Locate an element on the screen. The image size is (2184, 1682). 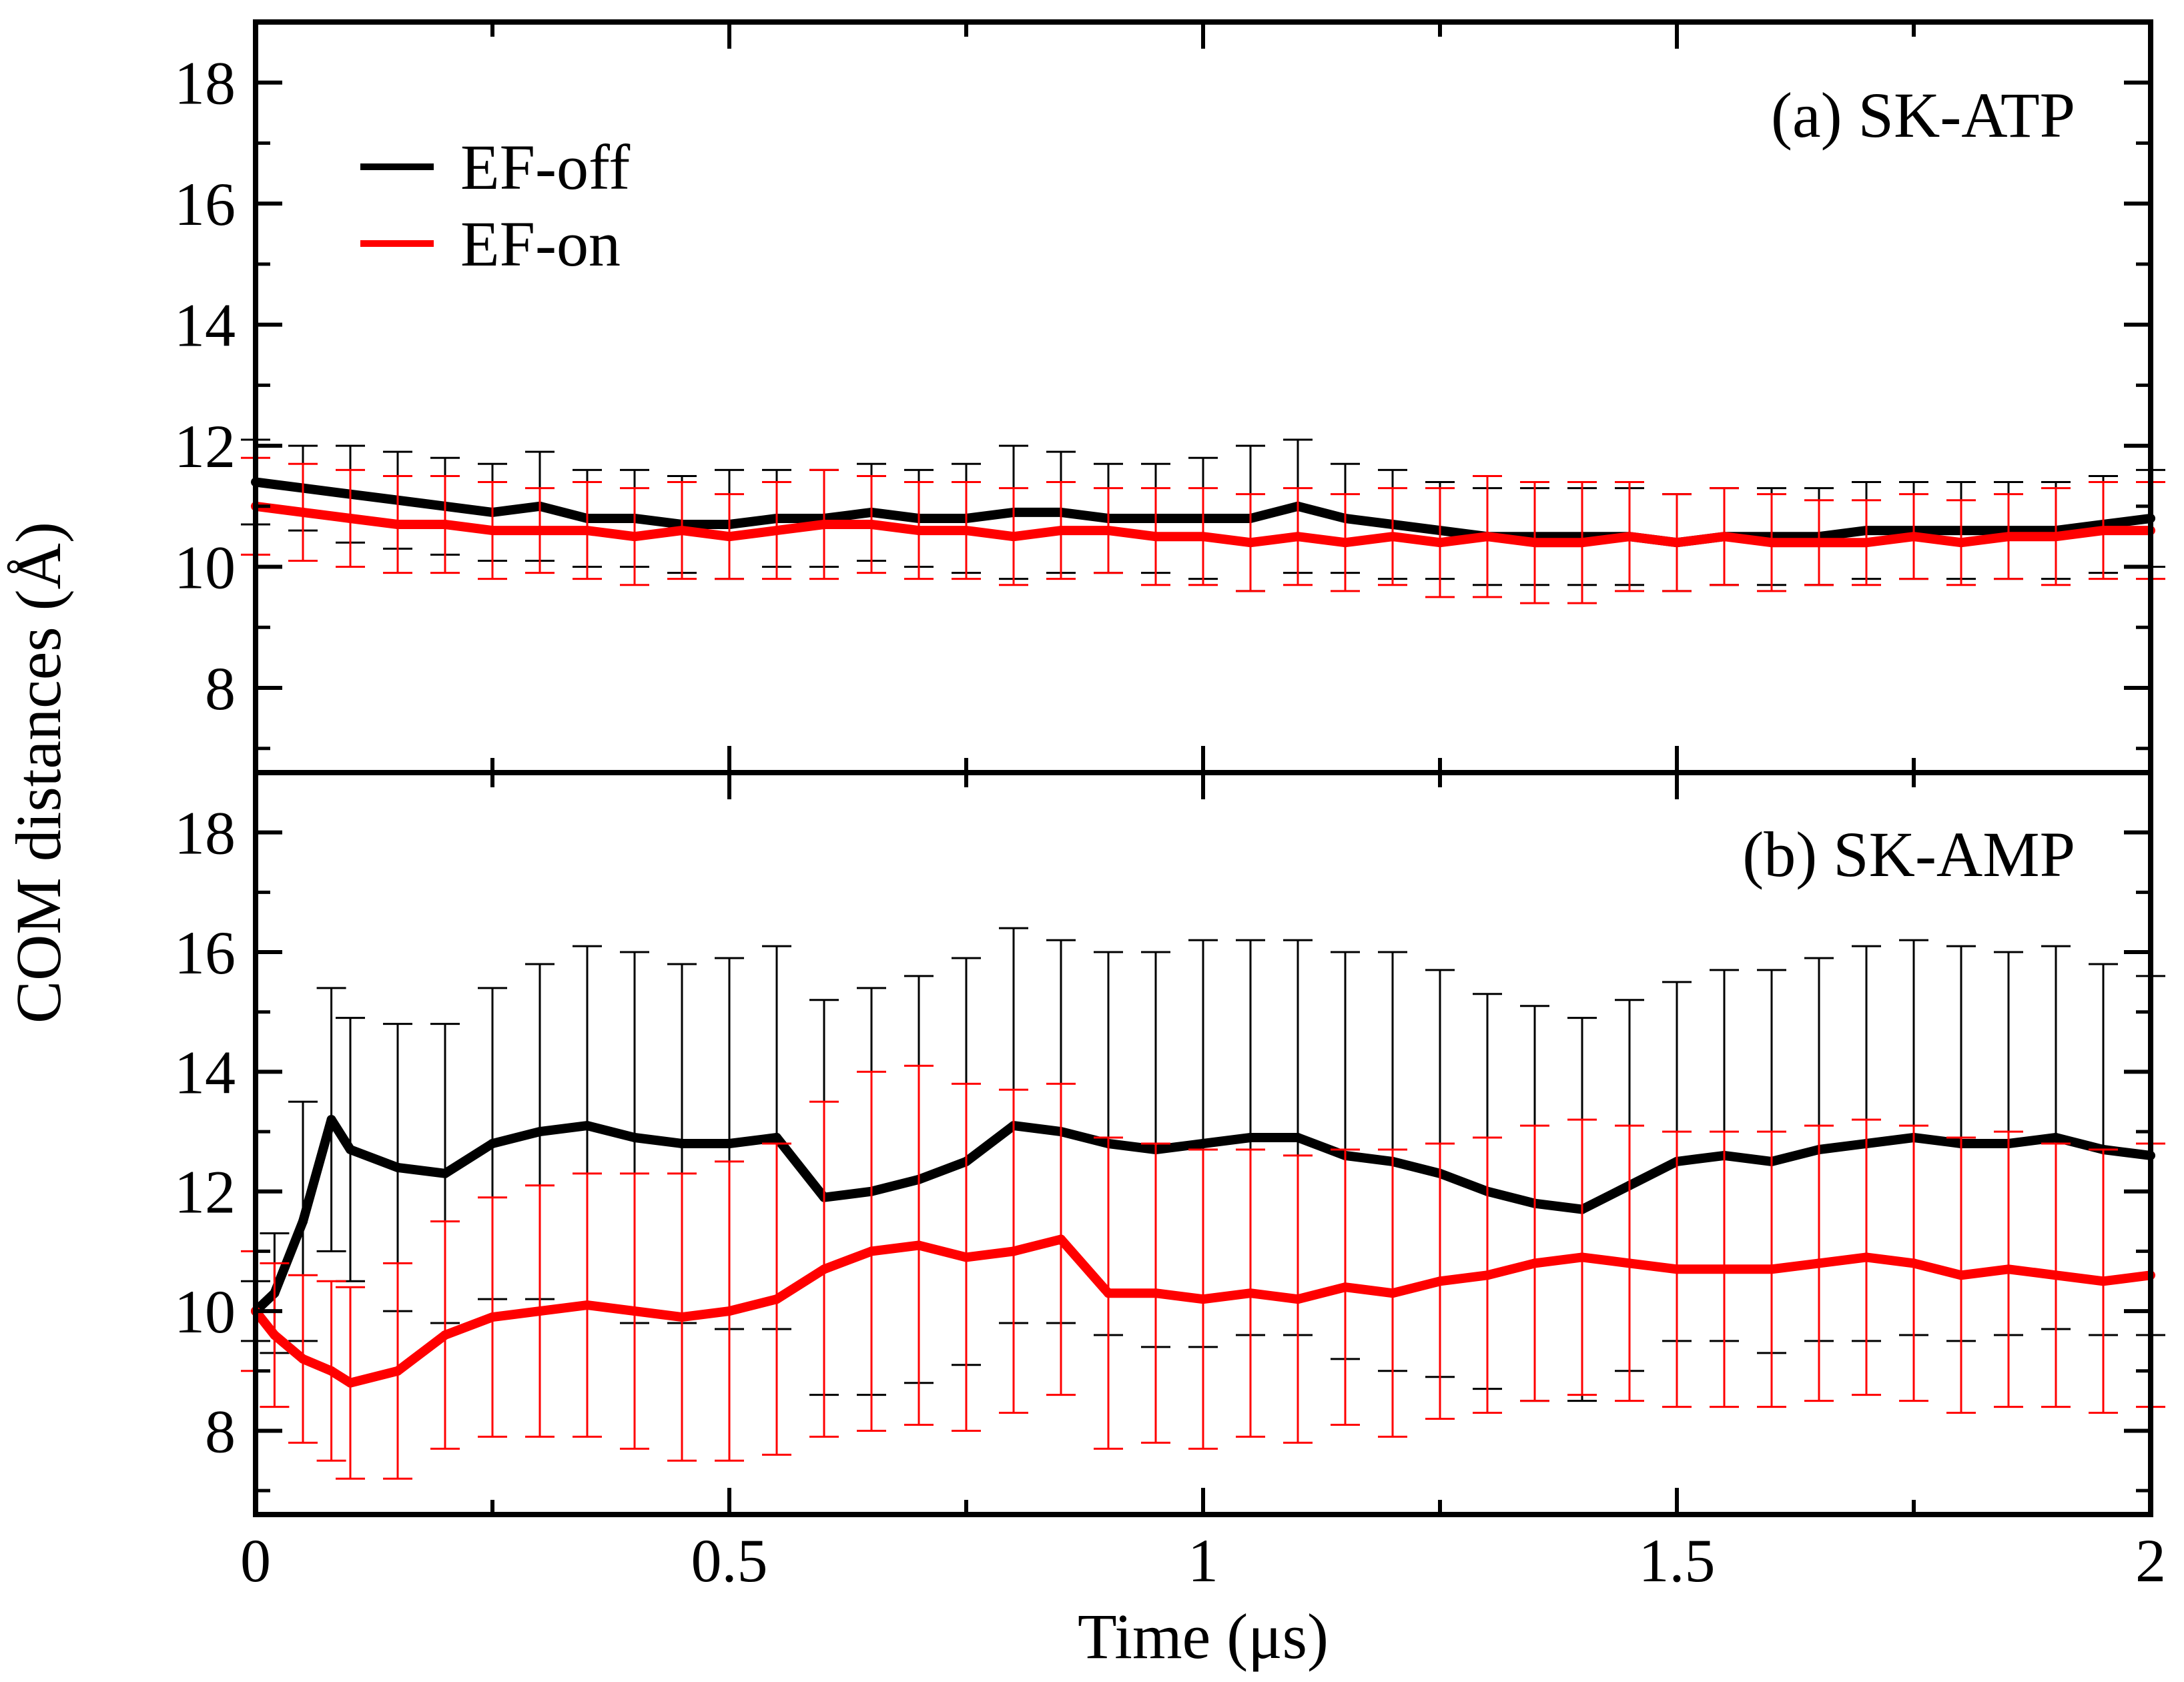
x-tick-label-2: 2 is located at coordinates (2150, 1561).